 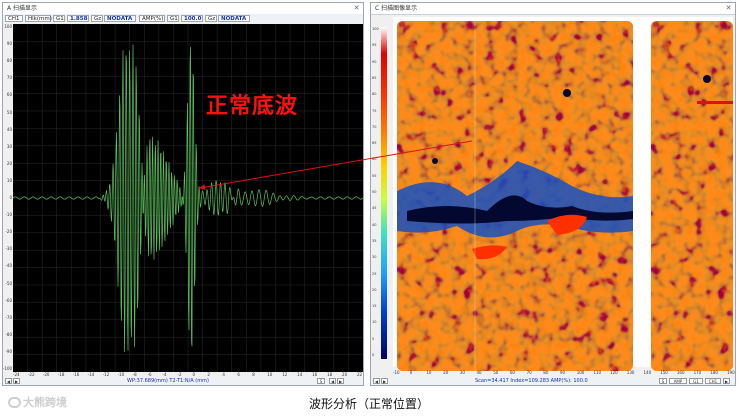 I want to click on ascan-x-tick: 0, so click(x=194, y=374).